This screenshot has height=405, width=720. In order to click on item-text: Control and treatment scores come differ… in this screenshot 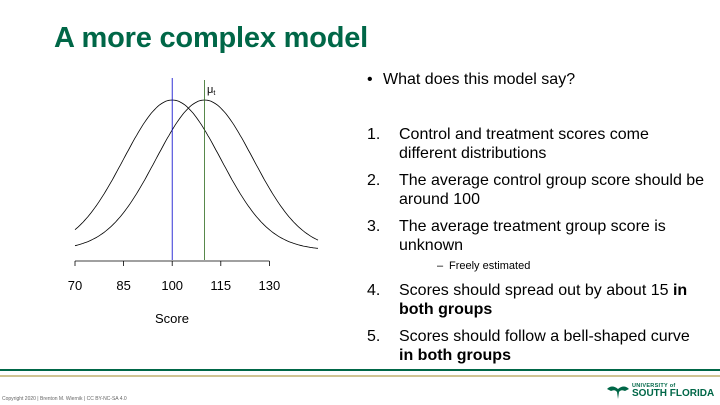, I will do `click(524, 144)`.